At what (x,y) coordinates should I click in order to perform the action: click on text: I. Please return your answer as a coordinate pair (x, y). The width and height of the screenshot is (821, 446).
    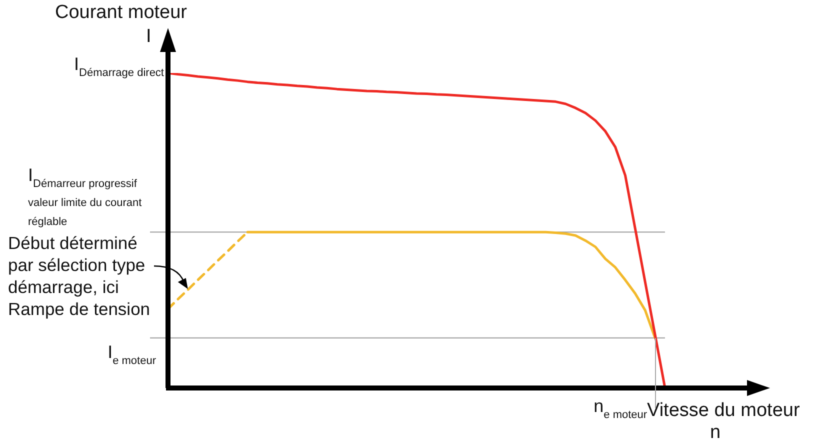
    Looking at the image, I should click on (149, 37).